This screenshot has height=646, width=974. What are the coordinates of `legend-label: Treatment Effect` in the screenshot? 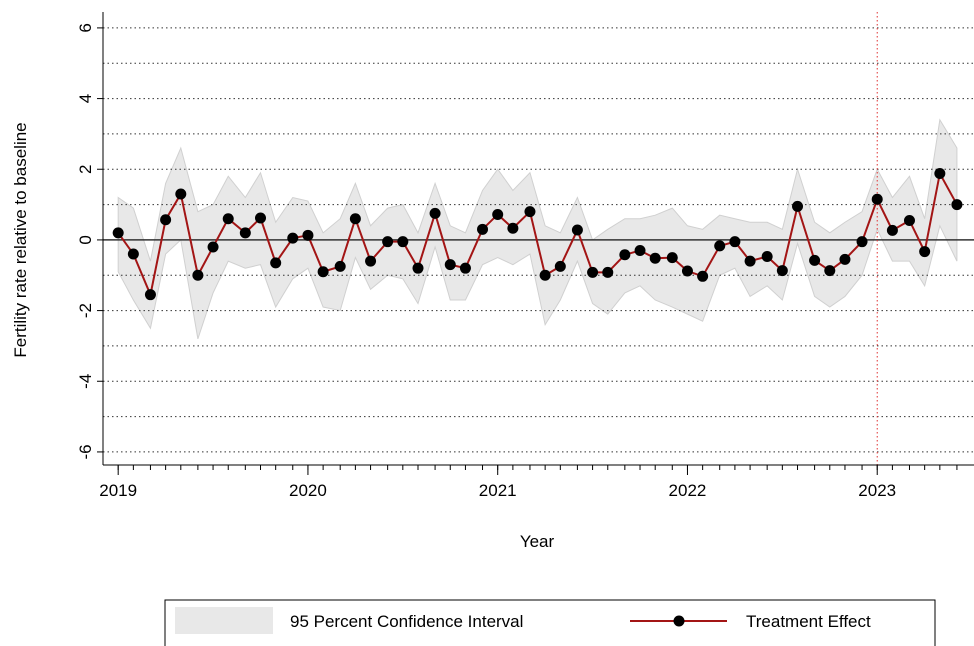 It's located at (808, 621).